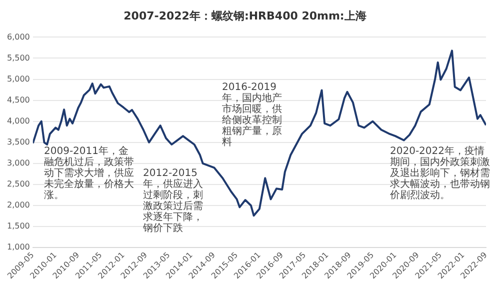 The height and width of the screenshot is (286, 500). What do you see at coordinates (245, 15) in the screenshot?
I see `chart-title: 2007-2022年：螺纹钢:HRB400 20mm:上海` at bounding box center [245, 15].